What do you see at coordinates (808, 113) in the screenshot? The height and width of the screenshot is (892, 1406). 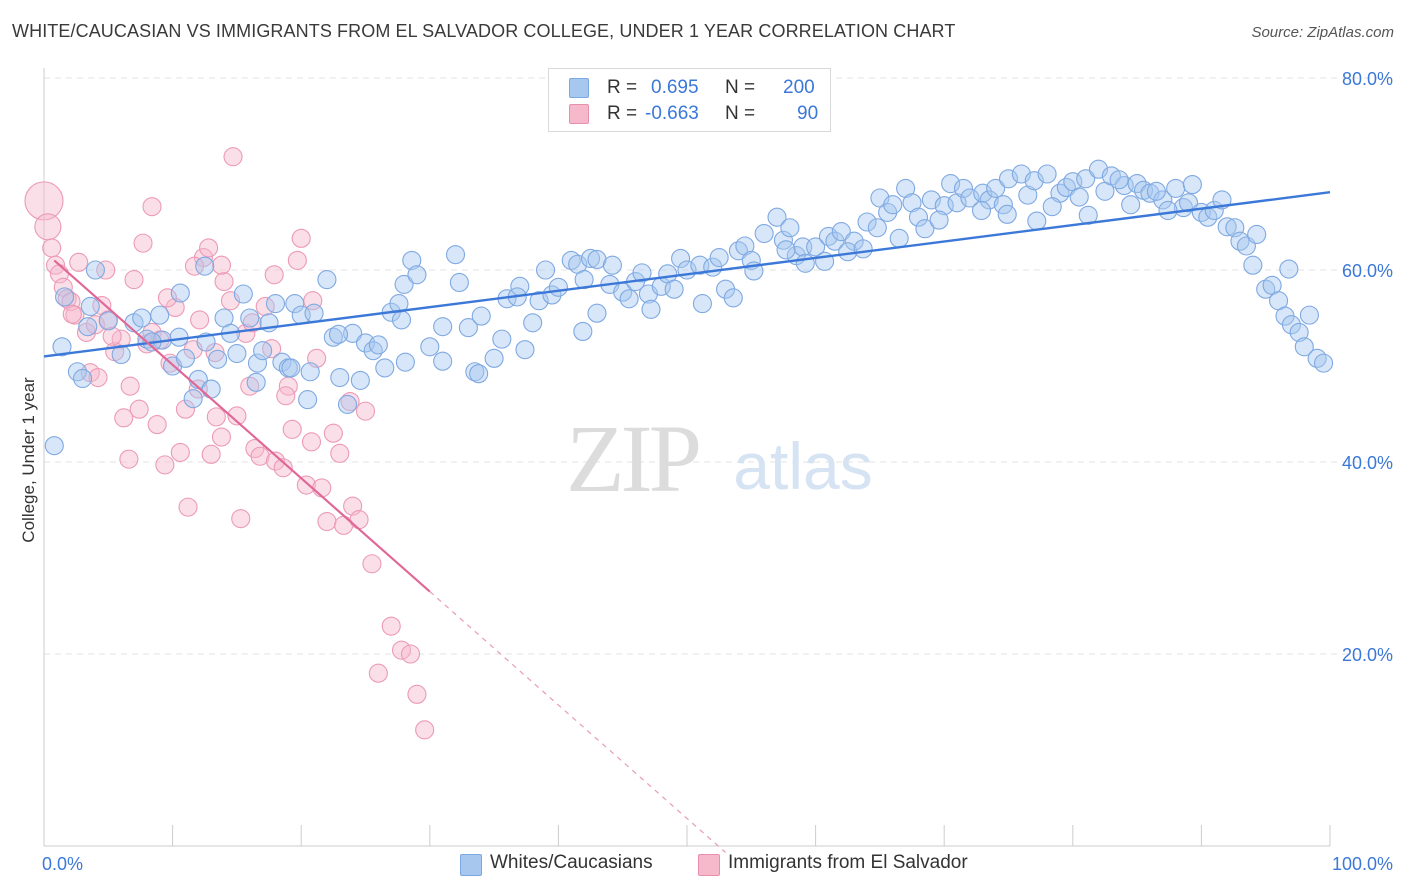 I see `legend-n-value: 90` at bounding box center [808, 113].